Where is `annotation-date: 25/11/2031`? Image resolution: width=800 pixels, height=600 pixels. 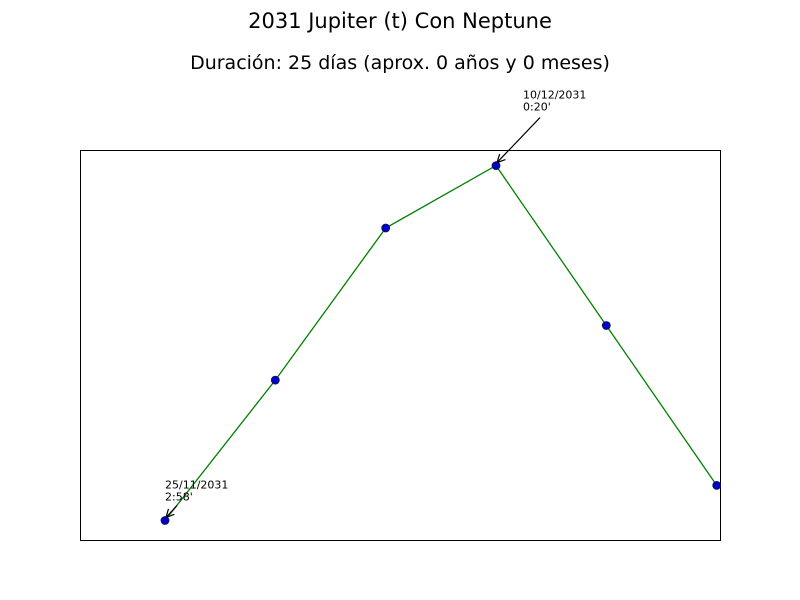
annotation-date: 25/11/2031 is located at coordinates (196, 485).